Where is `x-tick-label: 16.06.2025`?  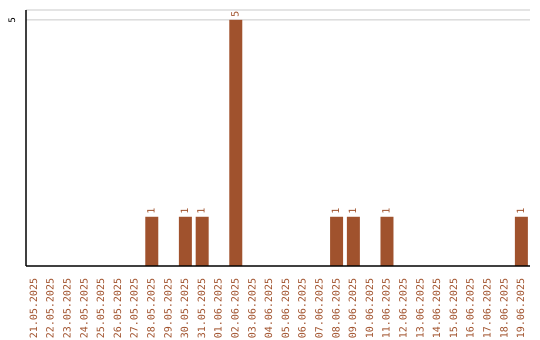
x-tick-label: 16.06.2025 is located at coordinates (471, 308).